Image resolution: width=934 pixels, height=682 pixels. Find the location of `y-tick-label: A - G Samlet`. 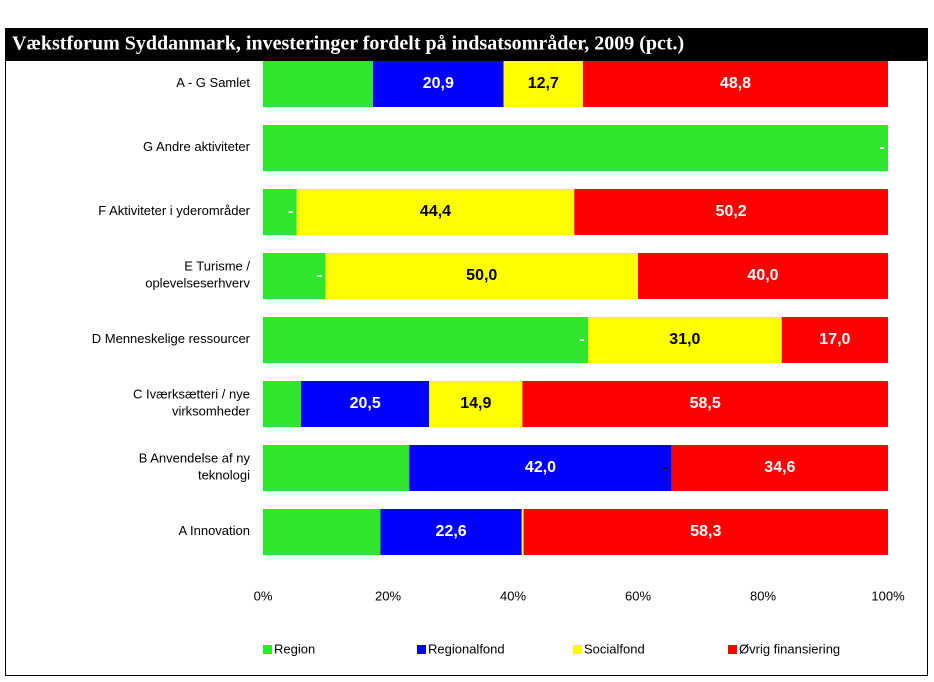

y-tick-label: A - G Samlet is located at coordinates (213, 82).